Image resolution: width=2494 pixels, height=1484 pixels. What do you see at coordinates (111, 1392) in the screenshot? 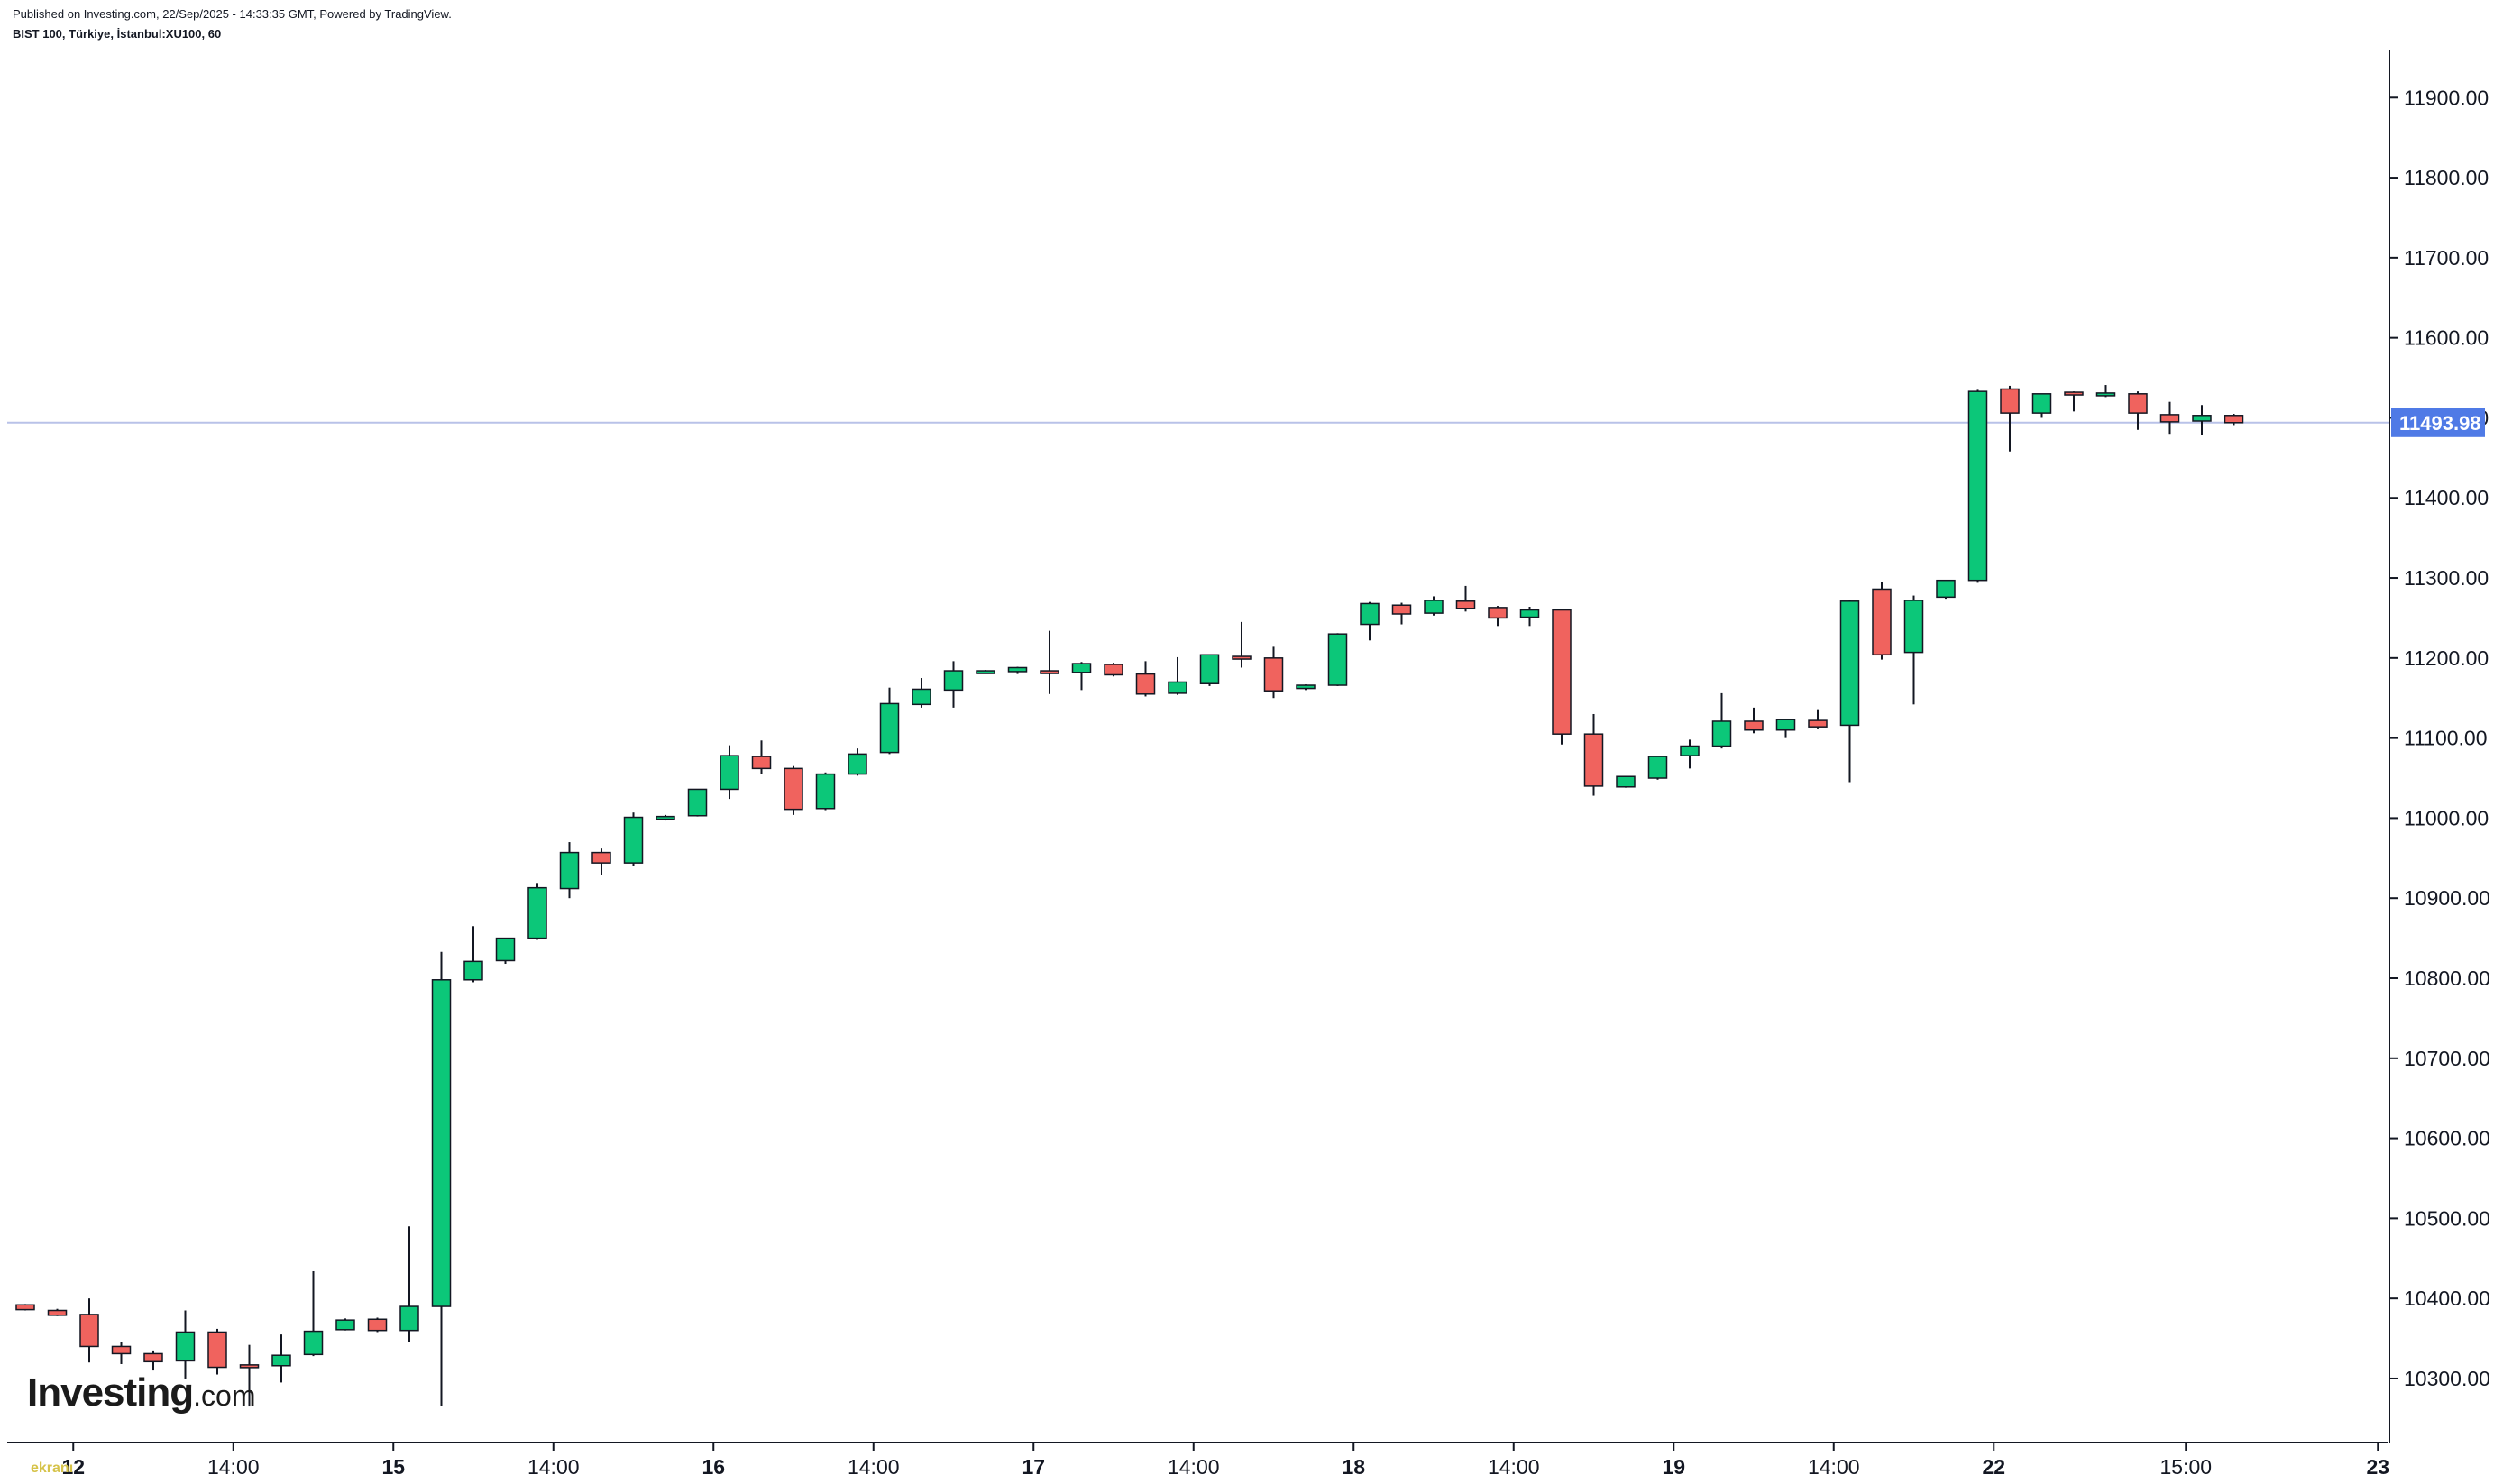
I see `logo-text: Investing` at bounding box center [111, 1392].